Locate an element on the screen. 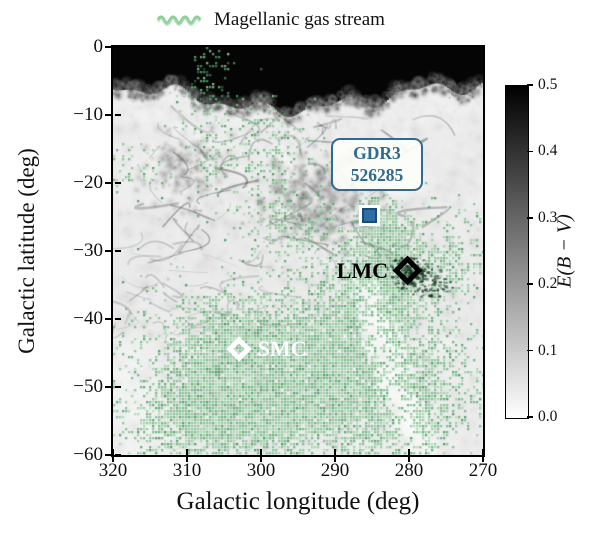  colorbar-tick-label: 0.1 is located at coordinates (548, 350).